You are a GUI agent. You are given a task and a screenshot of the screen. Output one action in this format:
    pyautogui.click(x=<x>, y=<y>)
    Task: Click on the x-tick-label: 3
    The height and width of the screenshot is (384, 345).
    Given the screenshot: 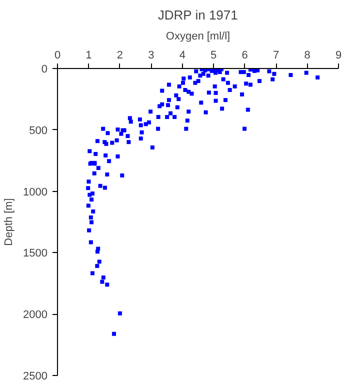 What is the action you would take?
    pyautogui.click(x=151, y=56)
    